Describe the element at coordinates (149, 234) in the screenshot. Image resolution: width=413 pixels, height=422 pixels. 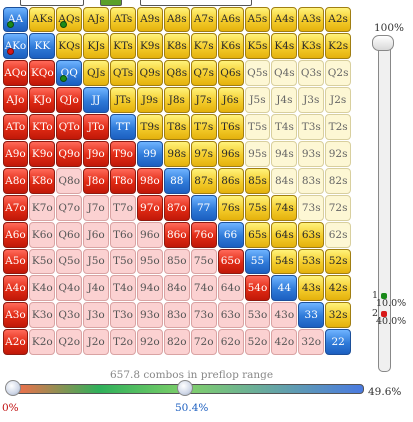
I see `hand-cell: 96o` at that location.